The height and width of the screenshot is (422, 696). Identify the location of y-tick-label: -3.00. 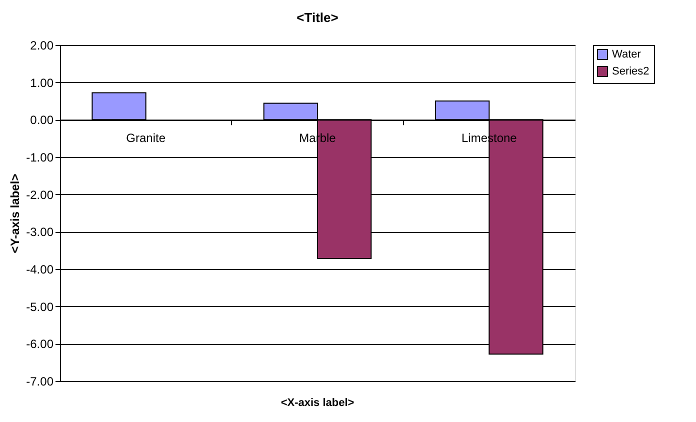
(40, 232).